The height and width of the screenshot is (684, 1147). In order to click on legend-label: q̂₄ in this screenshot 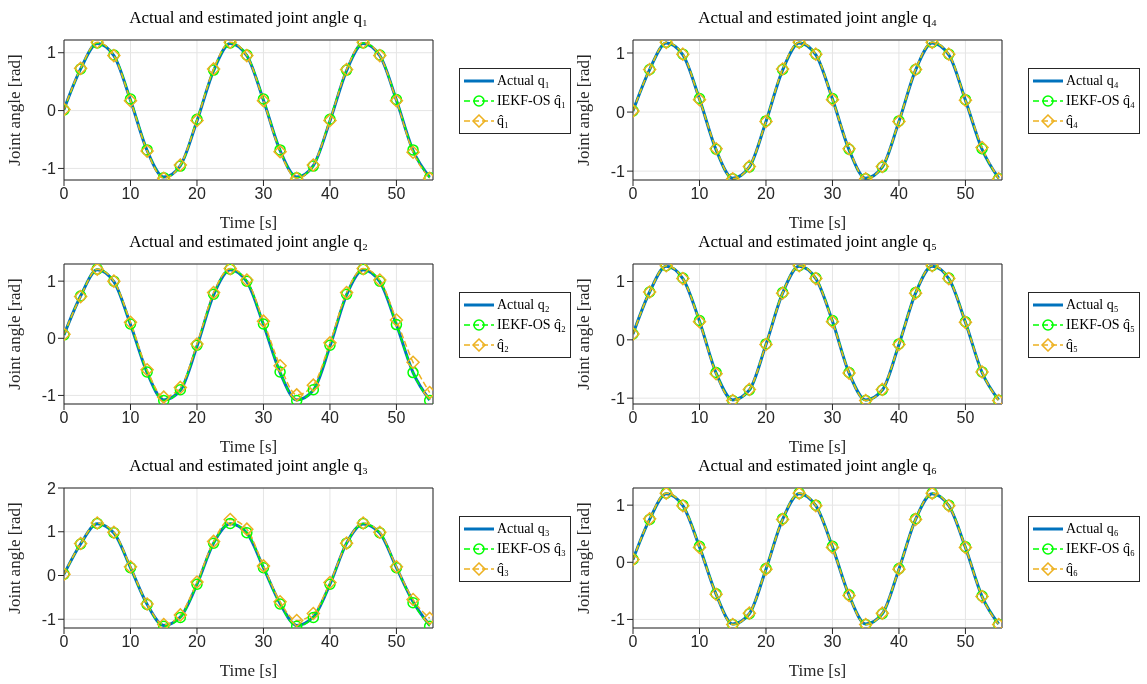, I will do `click(1071, 121)`.